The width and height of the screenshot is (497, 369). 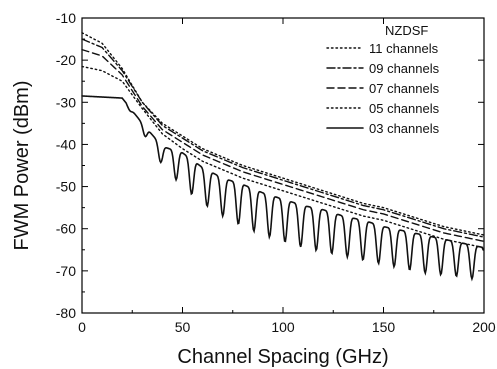 I want to click on legend-label: 07 channels, so click(x=404, y=88).